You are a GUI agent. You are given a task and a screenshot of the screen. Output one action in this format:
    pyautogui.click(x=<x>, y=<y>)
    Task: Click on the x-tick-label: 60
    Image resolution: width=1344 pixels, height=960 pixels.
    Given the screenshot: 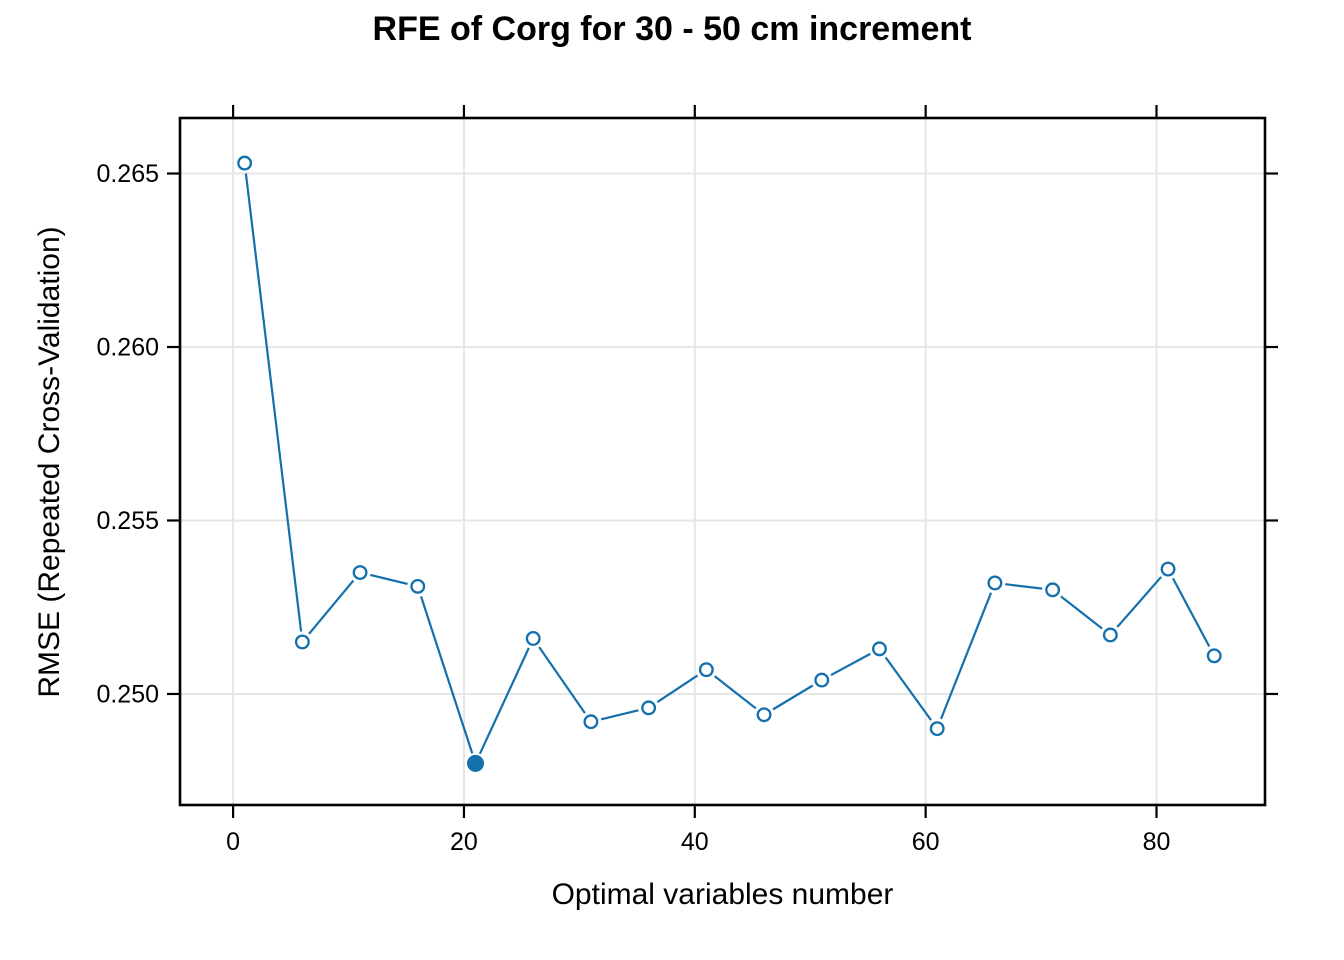 What is the action you would take?
    pyautogui.click(x=926, y=842)
    